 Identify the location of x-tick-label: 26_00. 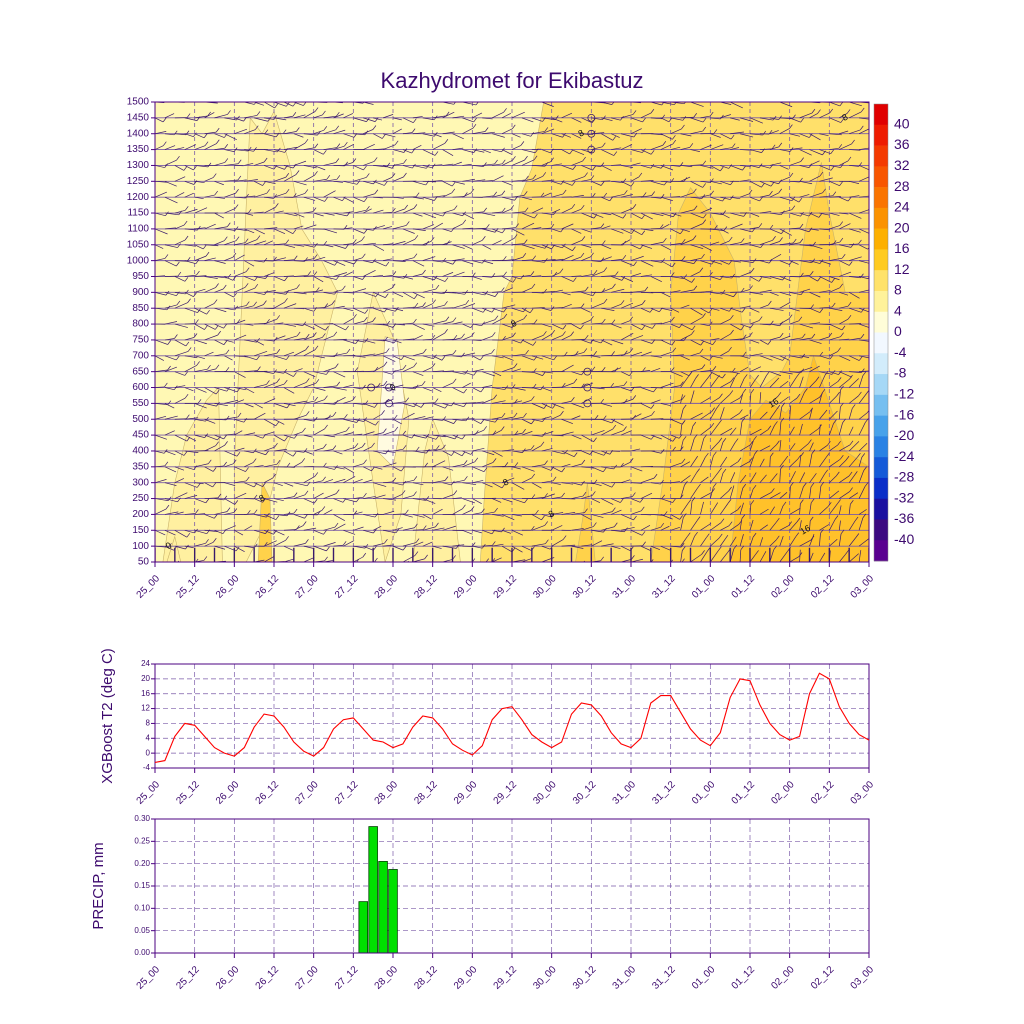
(228, 793).